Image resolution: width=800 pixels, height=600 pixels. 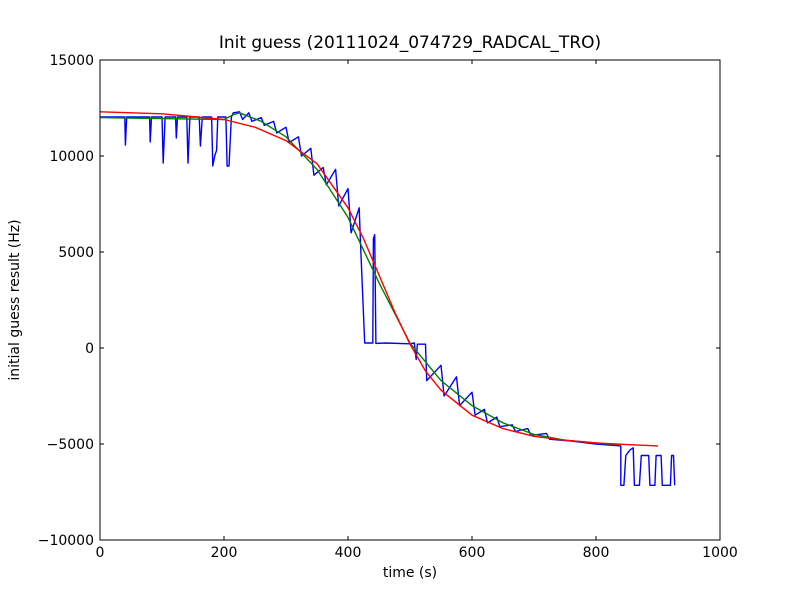 What do you see at coordinates (596, 553) in the screenshot?
I see `x-tick-label: 800` at bounding box center [596, 553].